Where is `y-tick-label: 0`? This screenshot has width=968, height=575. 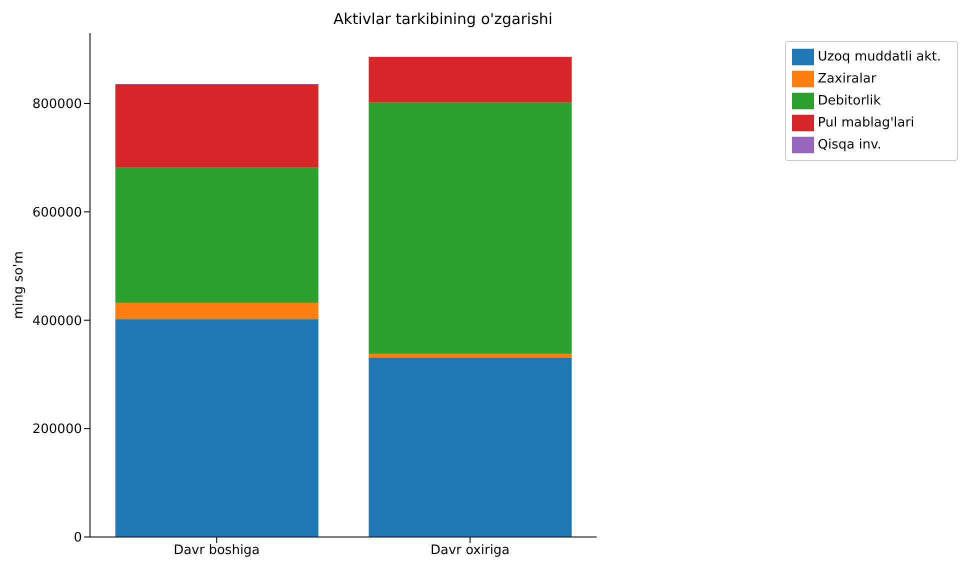 y-tick-label: 0 is located at coordinates (78, 538).